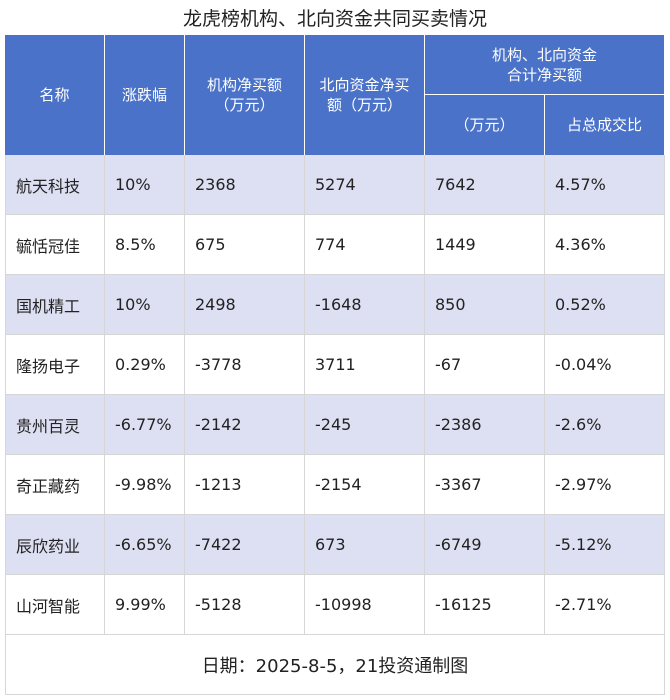 The image size is (670, 700). I want to click on table-cell: 673, so click(365, 545).